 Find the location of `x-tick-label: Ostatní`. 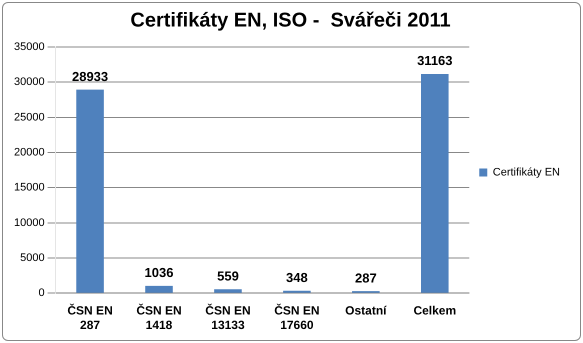

x-tick-label: Ostatní is located at coordinates (366, 311).